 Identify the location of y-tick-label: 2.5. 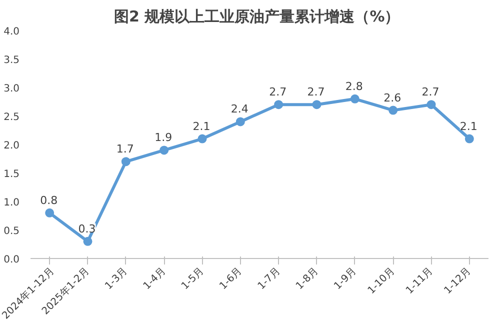
(12, 117).